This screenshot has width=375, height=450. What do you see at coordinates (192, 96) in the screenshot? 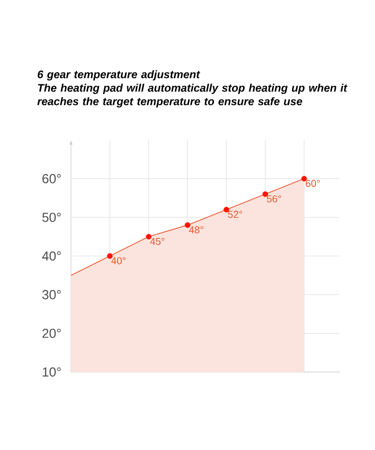
I see `chart-subtitle: The heating pad will automatically stop heating up when it reaches the target temperature to ensure safe use` at bounding box center [192, 96].